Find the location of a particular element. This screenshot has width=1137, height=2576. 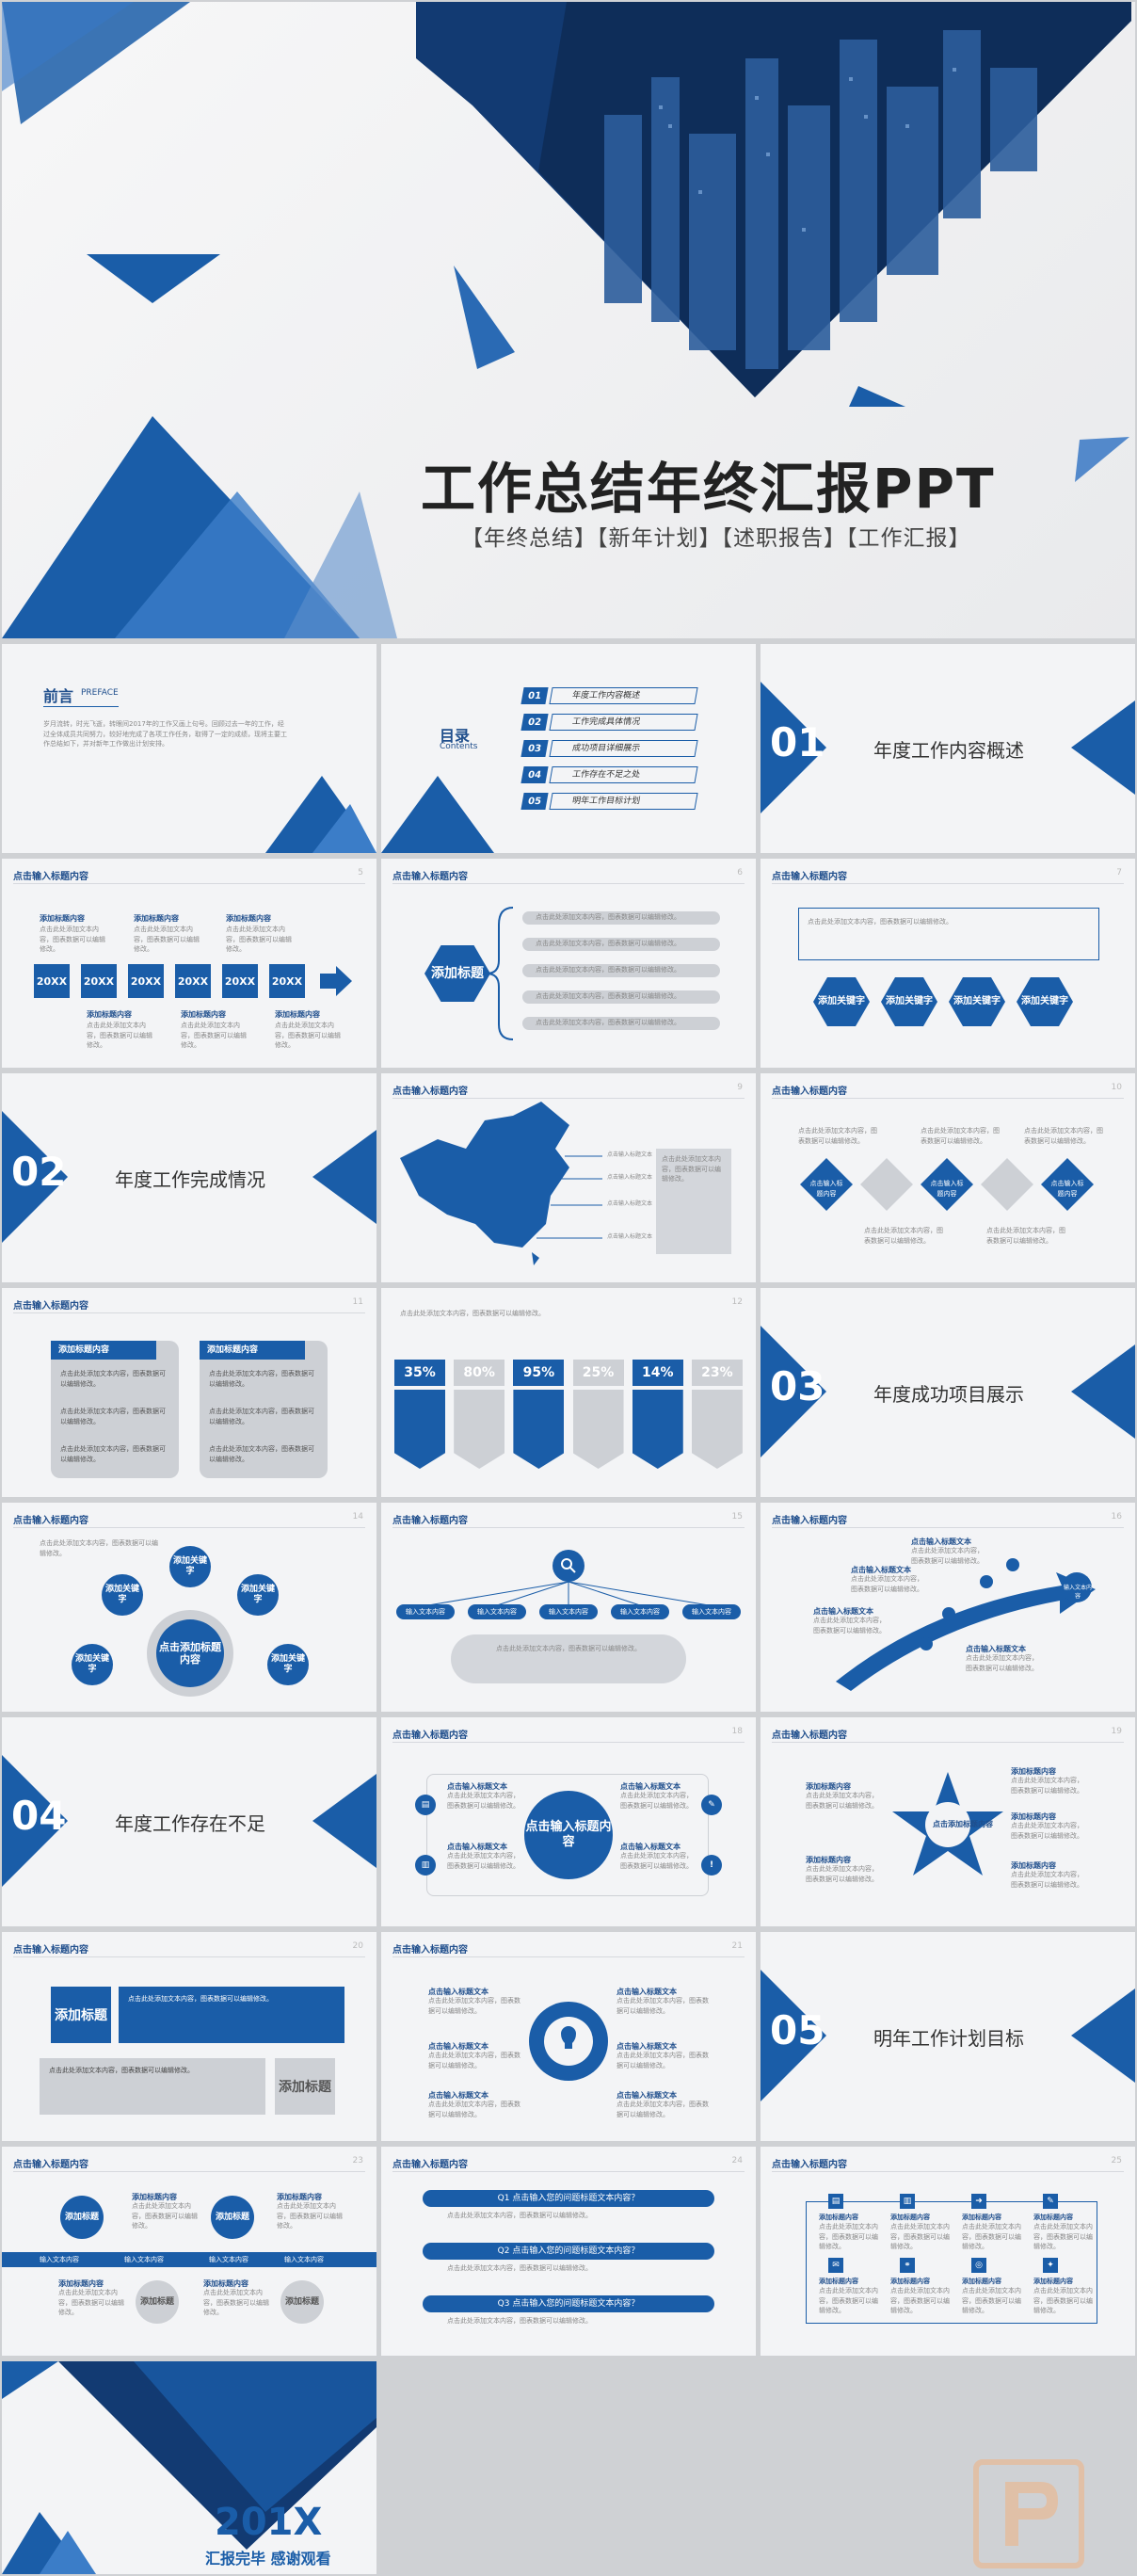

tree-lines is located at coordinates (569, 1594).